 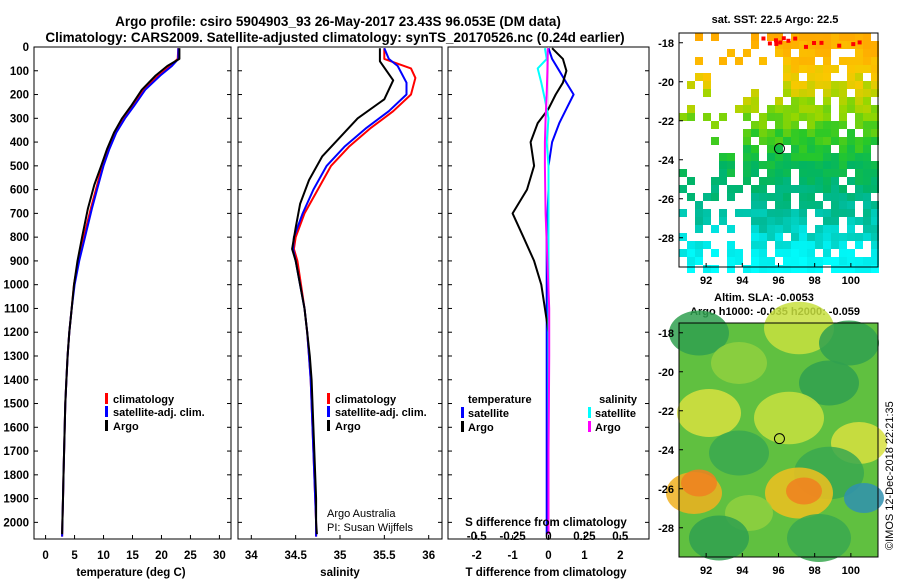 I want to click on salinity-legend: climatology satellite-adj. clim. Argo, so click(x=377, y=413).